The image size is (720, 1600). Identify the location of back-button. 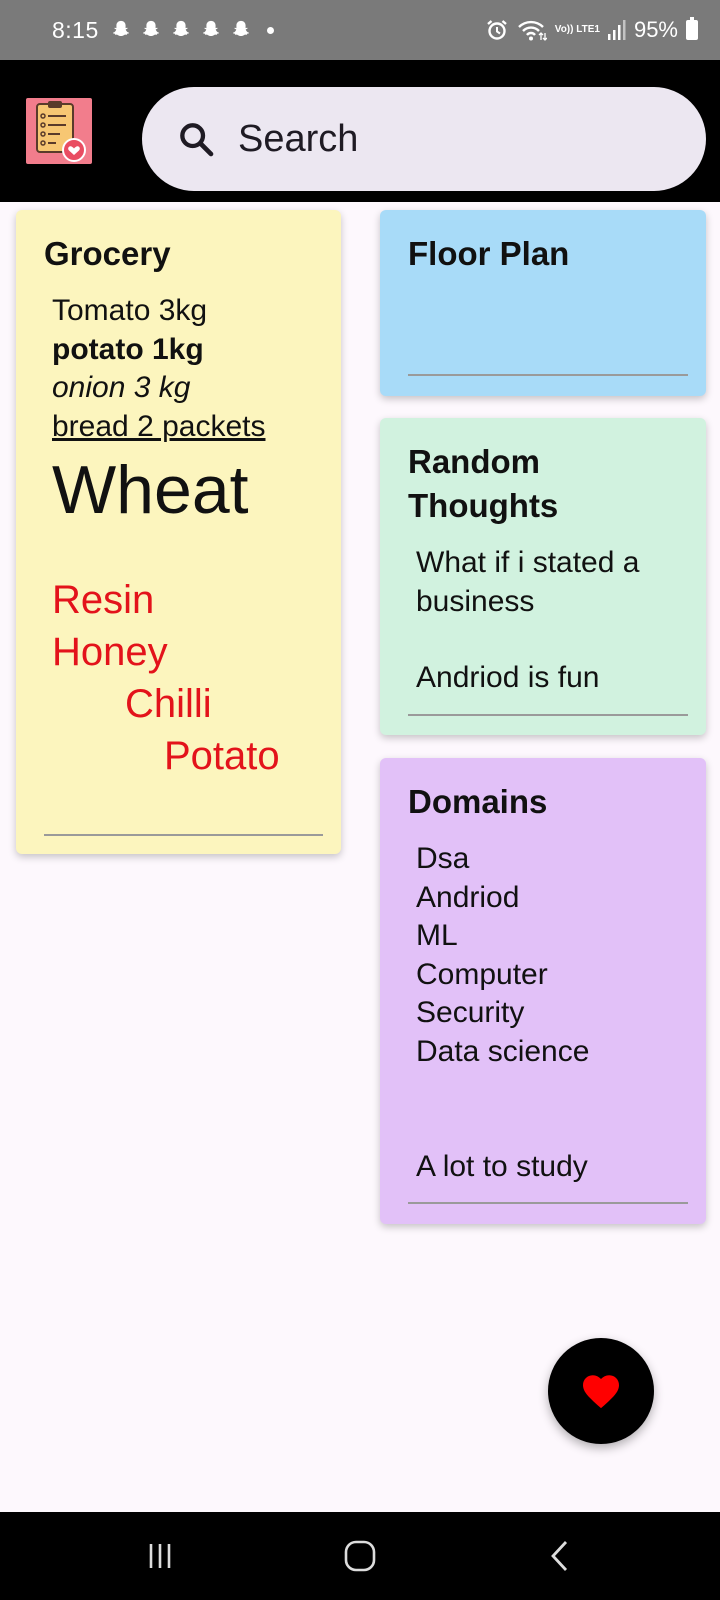
(560, 1556).